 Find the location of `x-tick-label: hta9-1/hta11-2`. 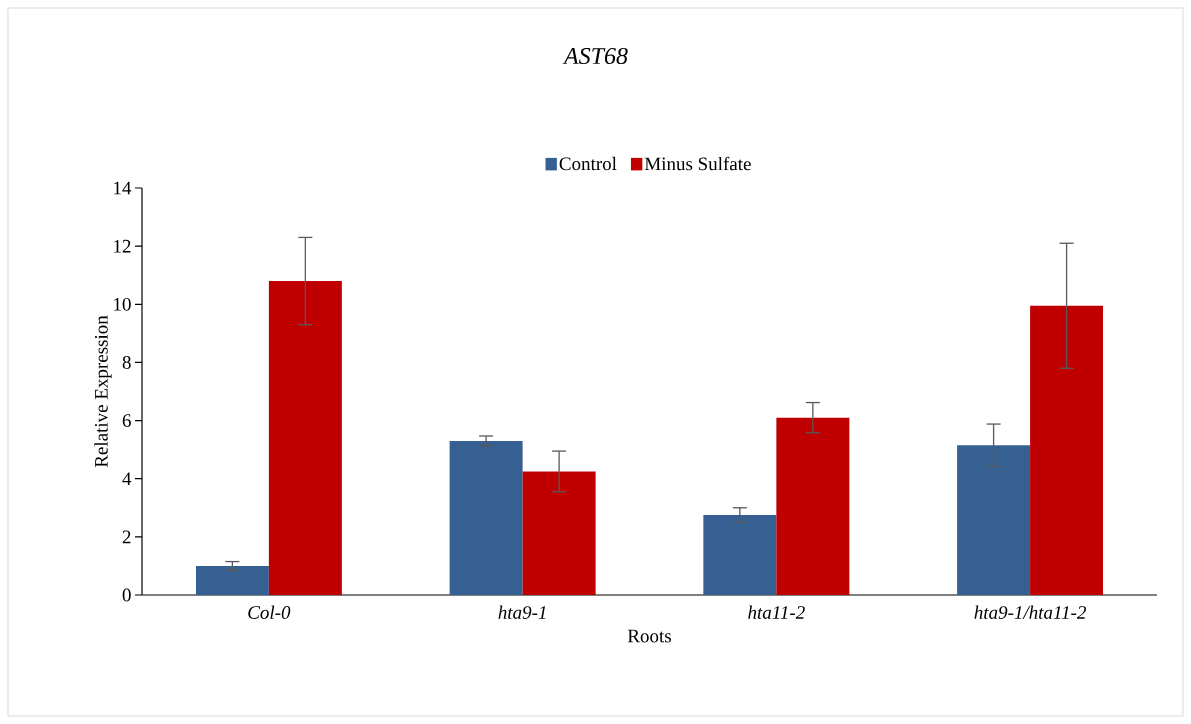

x-tick-label: hta9-1/hta11-2 is located at coordinates (1030, 612).